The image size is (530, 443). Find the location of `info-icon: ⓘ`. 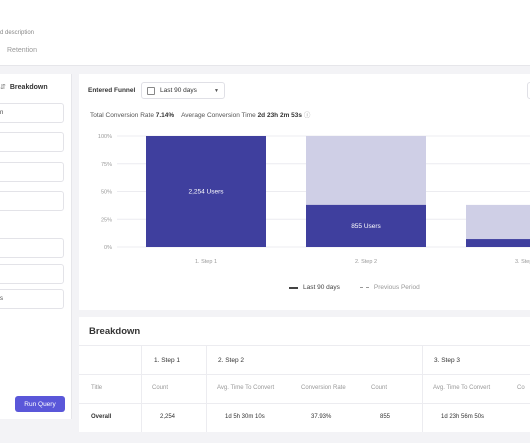

info-icon: ⓘ is located at coordinates (307, 115).